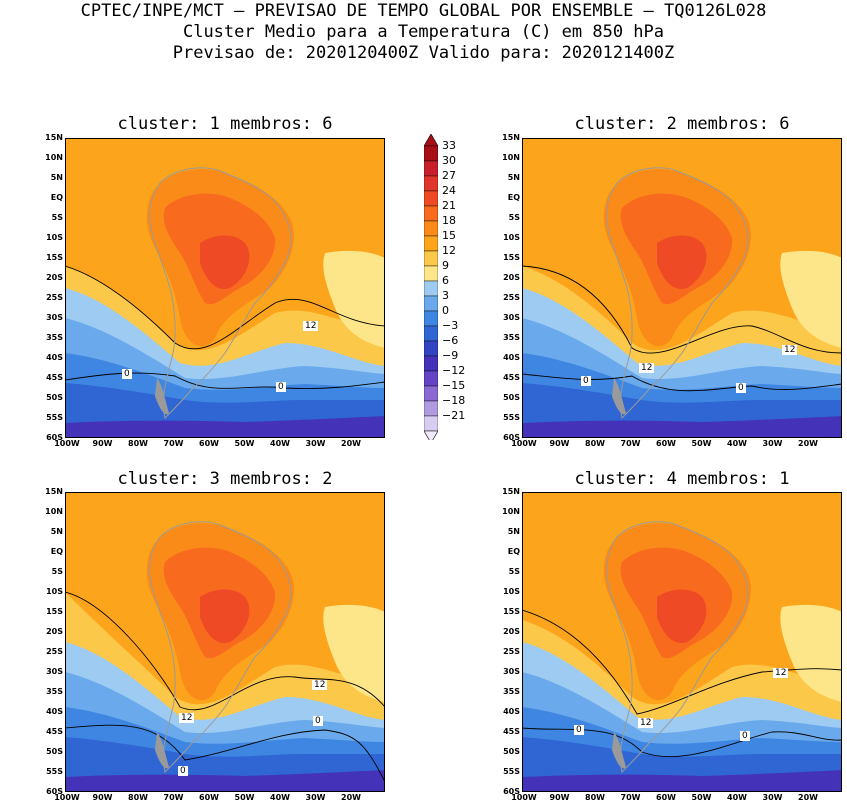 The image size is (847, 803). Describe the element at coordinates (450, 325) in the screenshot. I see `colorbar-label: −3` at that location.